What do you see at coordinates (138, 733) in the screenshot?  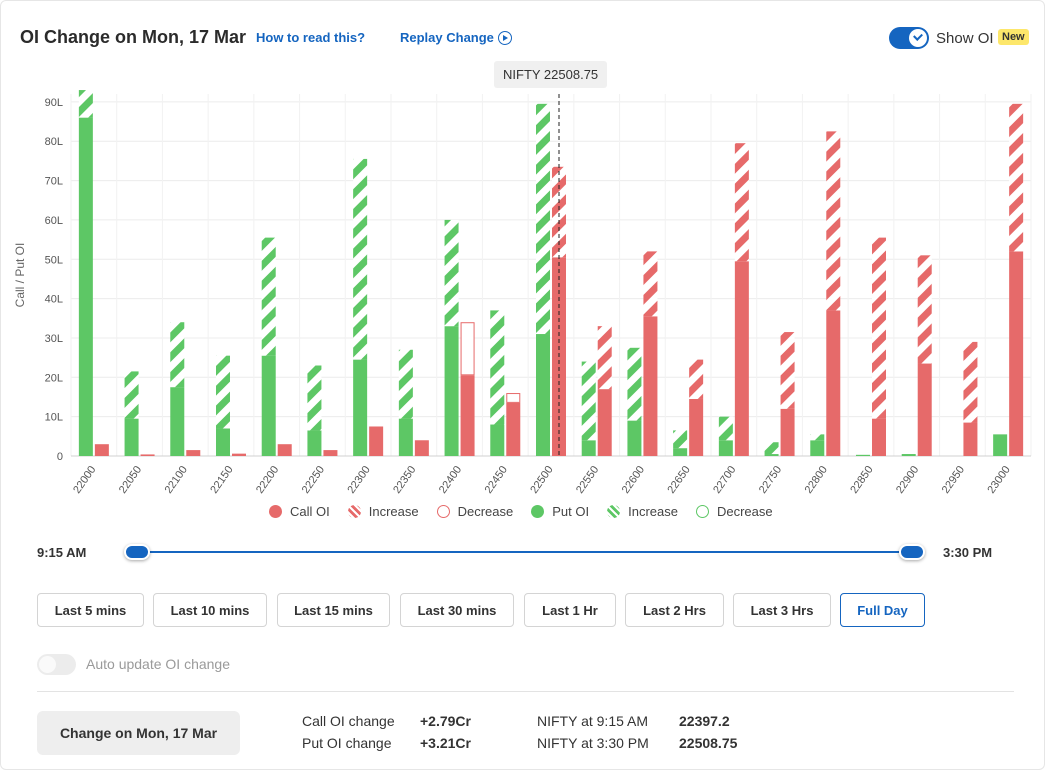 I see `change-date-button: Change on Mon, 17 Mar` at bounding box center [138, 733].